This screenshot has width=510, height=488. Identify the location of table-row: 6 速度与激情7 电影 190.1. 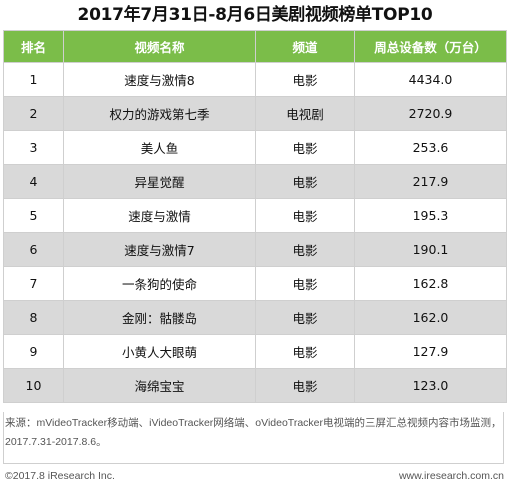
(255, 249).